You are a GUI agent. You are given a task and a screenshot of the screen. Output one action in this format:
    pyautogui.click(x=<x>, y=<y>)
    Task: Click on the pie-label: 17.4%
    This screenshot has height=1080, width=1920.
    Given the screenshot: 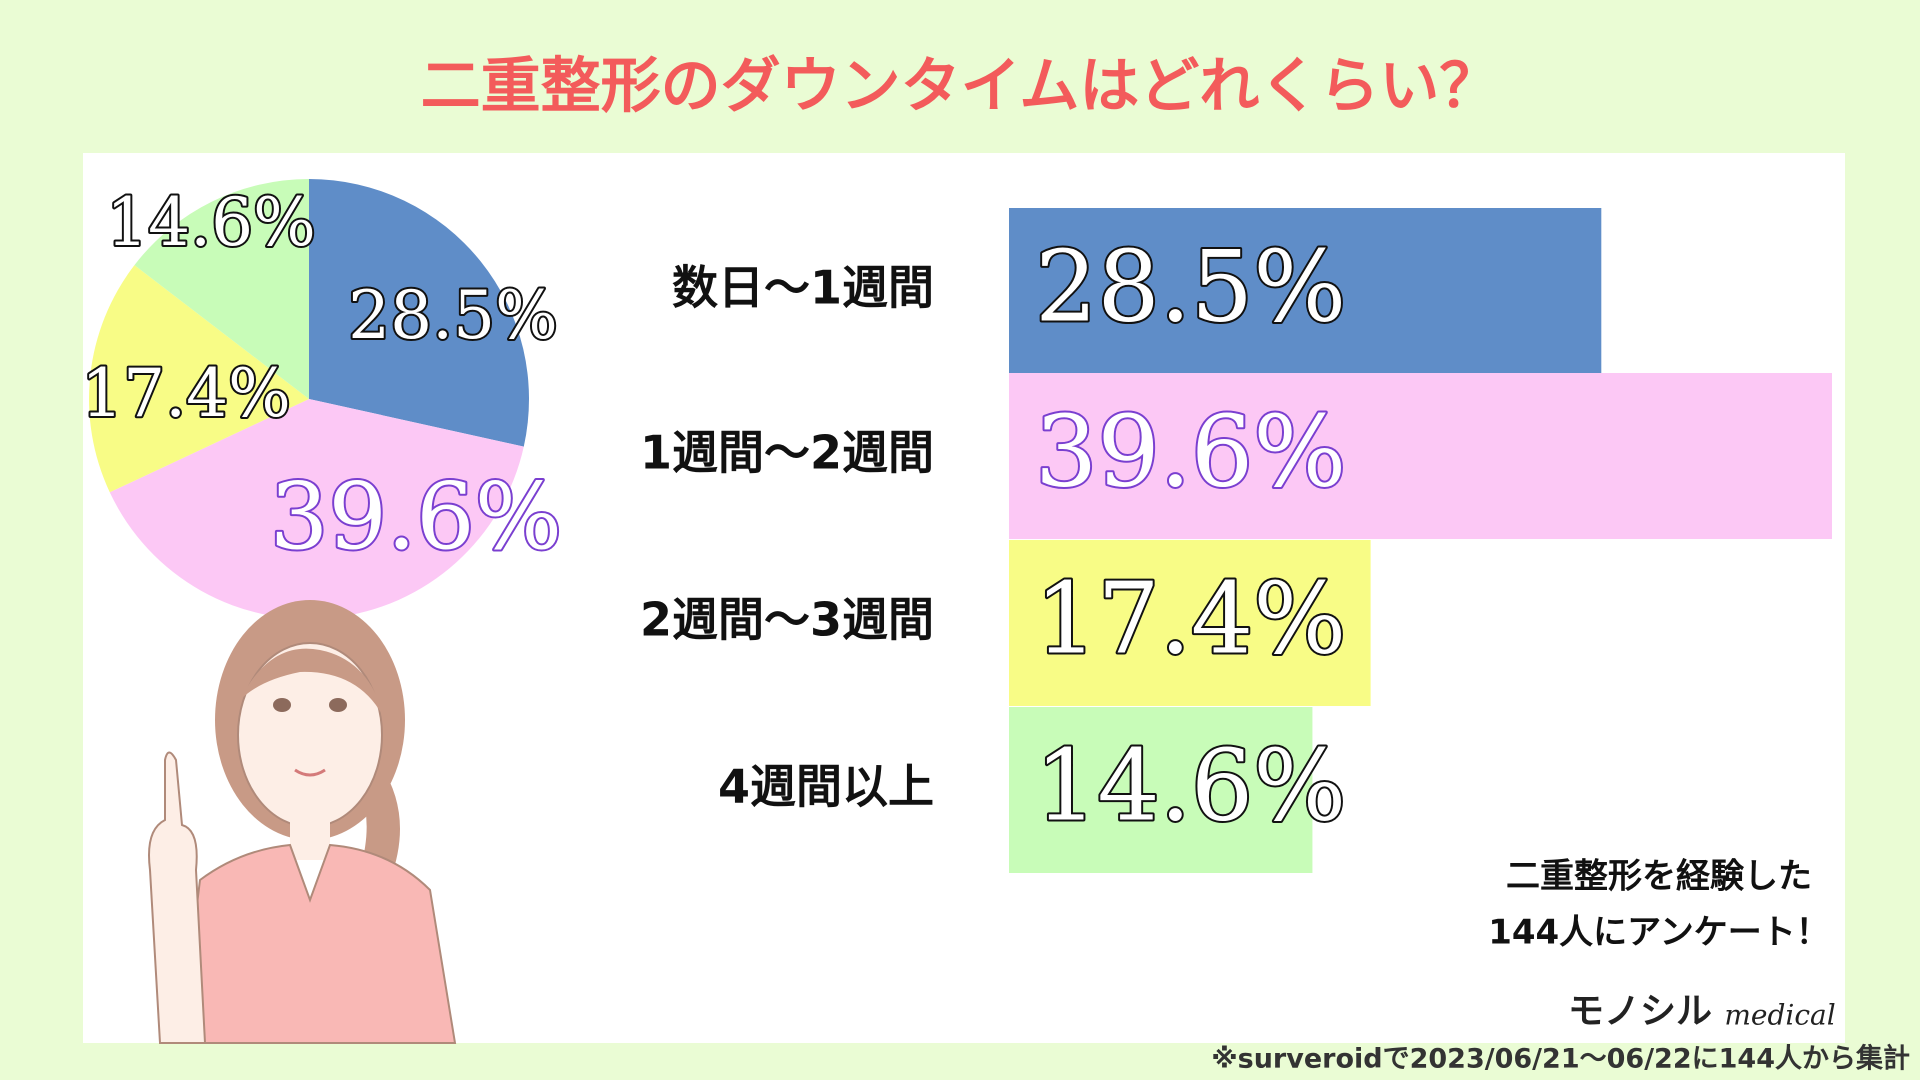 What is the action you would take?
    pyautogui.click(x=186, y=393)
    